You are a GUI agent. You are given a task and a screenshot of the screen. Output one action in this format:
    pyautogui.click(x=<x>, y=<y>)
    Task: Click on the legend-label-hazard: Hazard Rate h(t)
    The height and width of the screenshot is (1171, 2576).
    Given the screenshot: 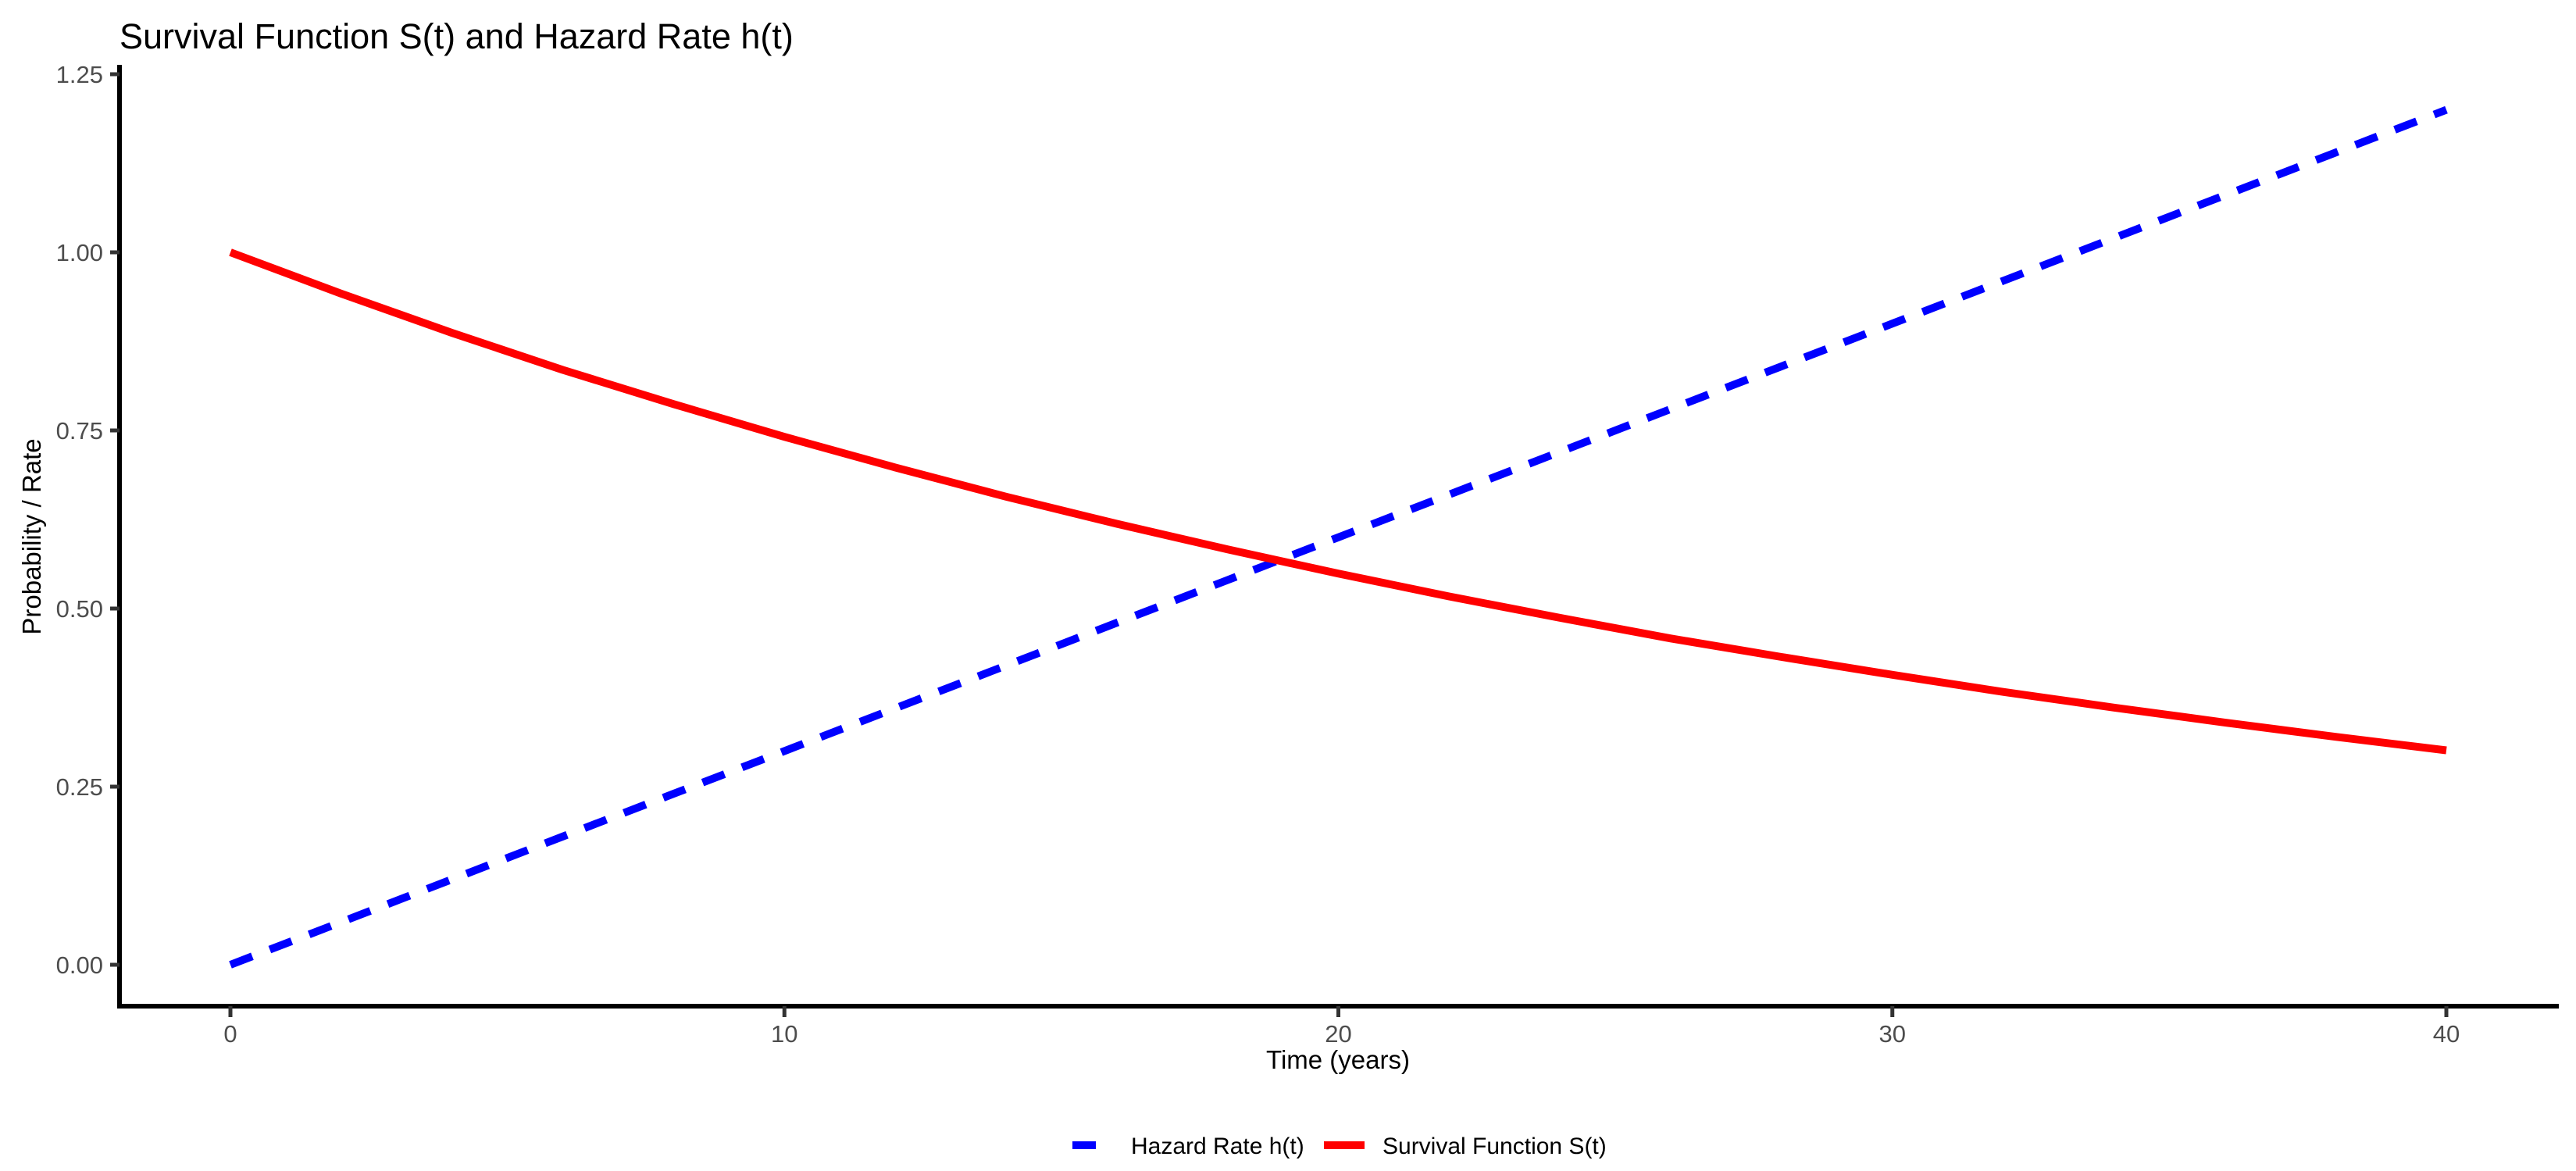 What is the action you would take?
    pyautogui.click(x=1217, y=1146)
    